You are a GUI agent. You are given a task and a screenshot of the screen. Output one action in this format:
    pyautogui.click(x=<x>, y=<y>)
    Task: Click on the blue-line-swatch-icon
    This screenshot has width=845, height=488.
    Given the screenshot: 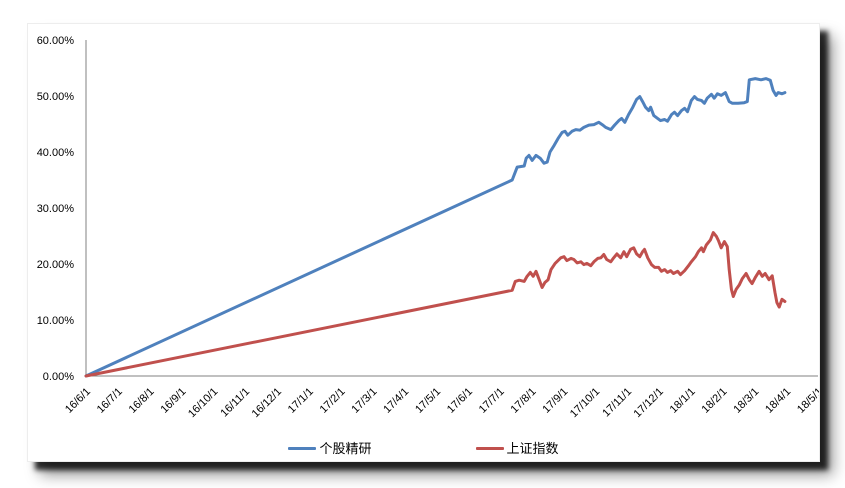 What is the action you would take?
    pyautogui.click(x=302, y=448)
    